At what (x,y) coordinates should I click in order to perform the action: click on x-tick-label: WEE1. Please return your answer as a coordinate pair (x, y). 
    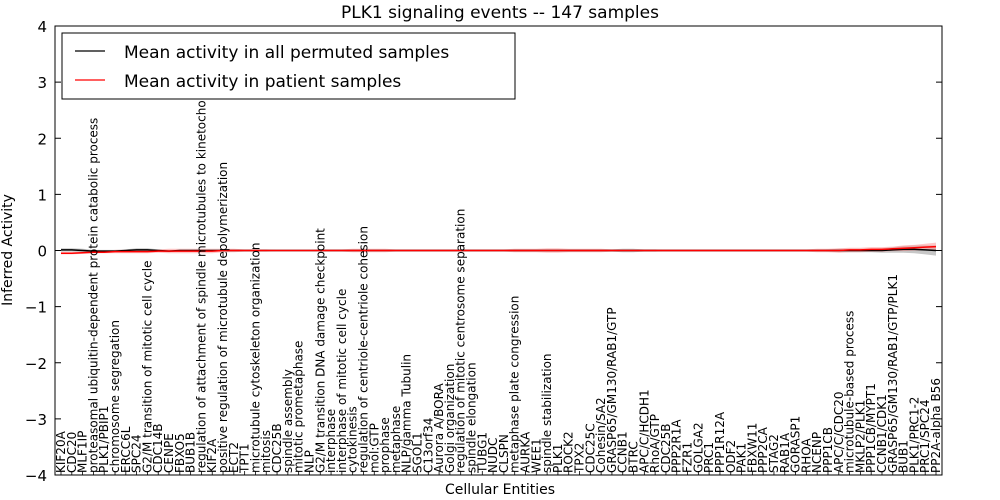
    Looking at the image, I should click on (536, 455).